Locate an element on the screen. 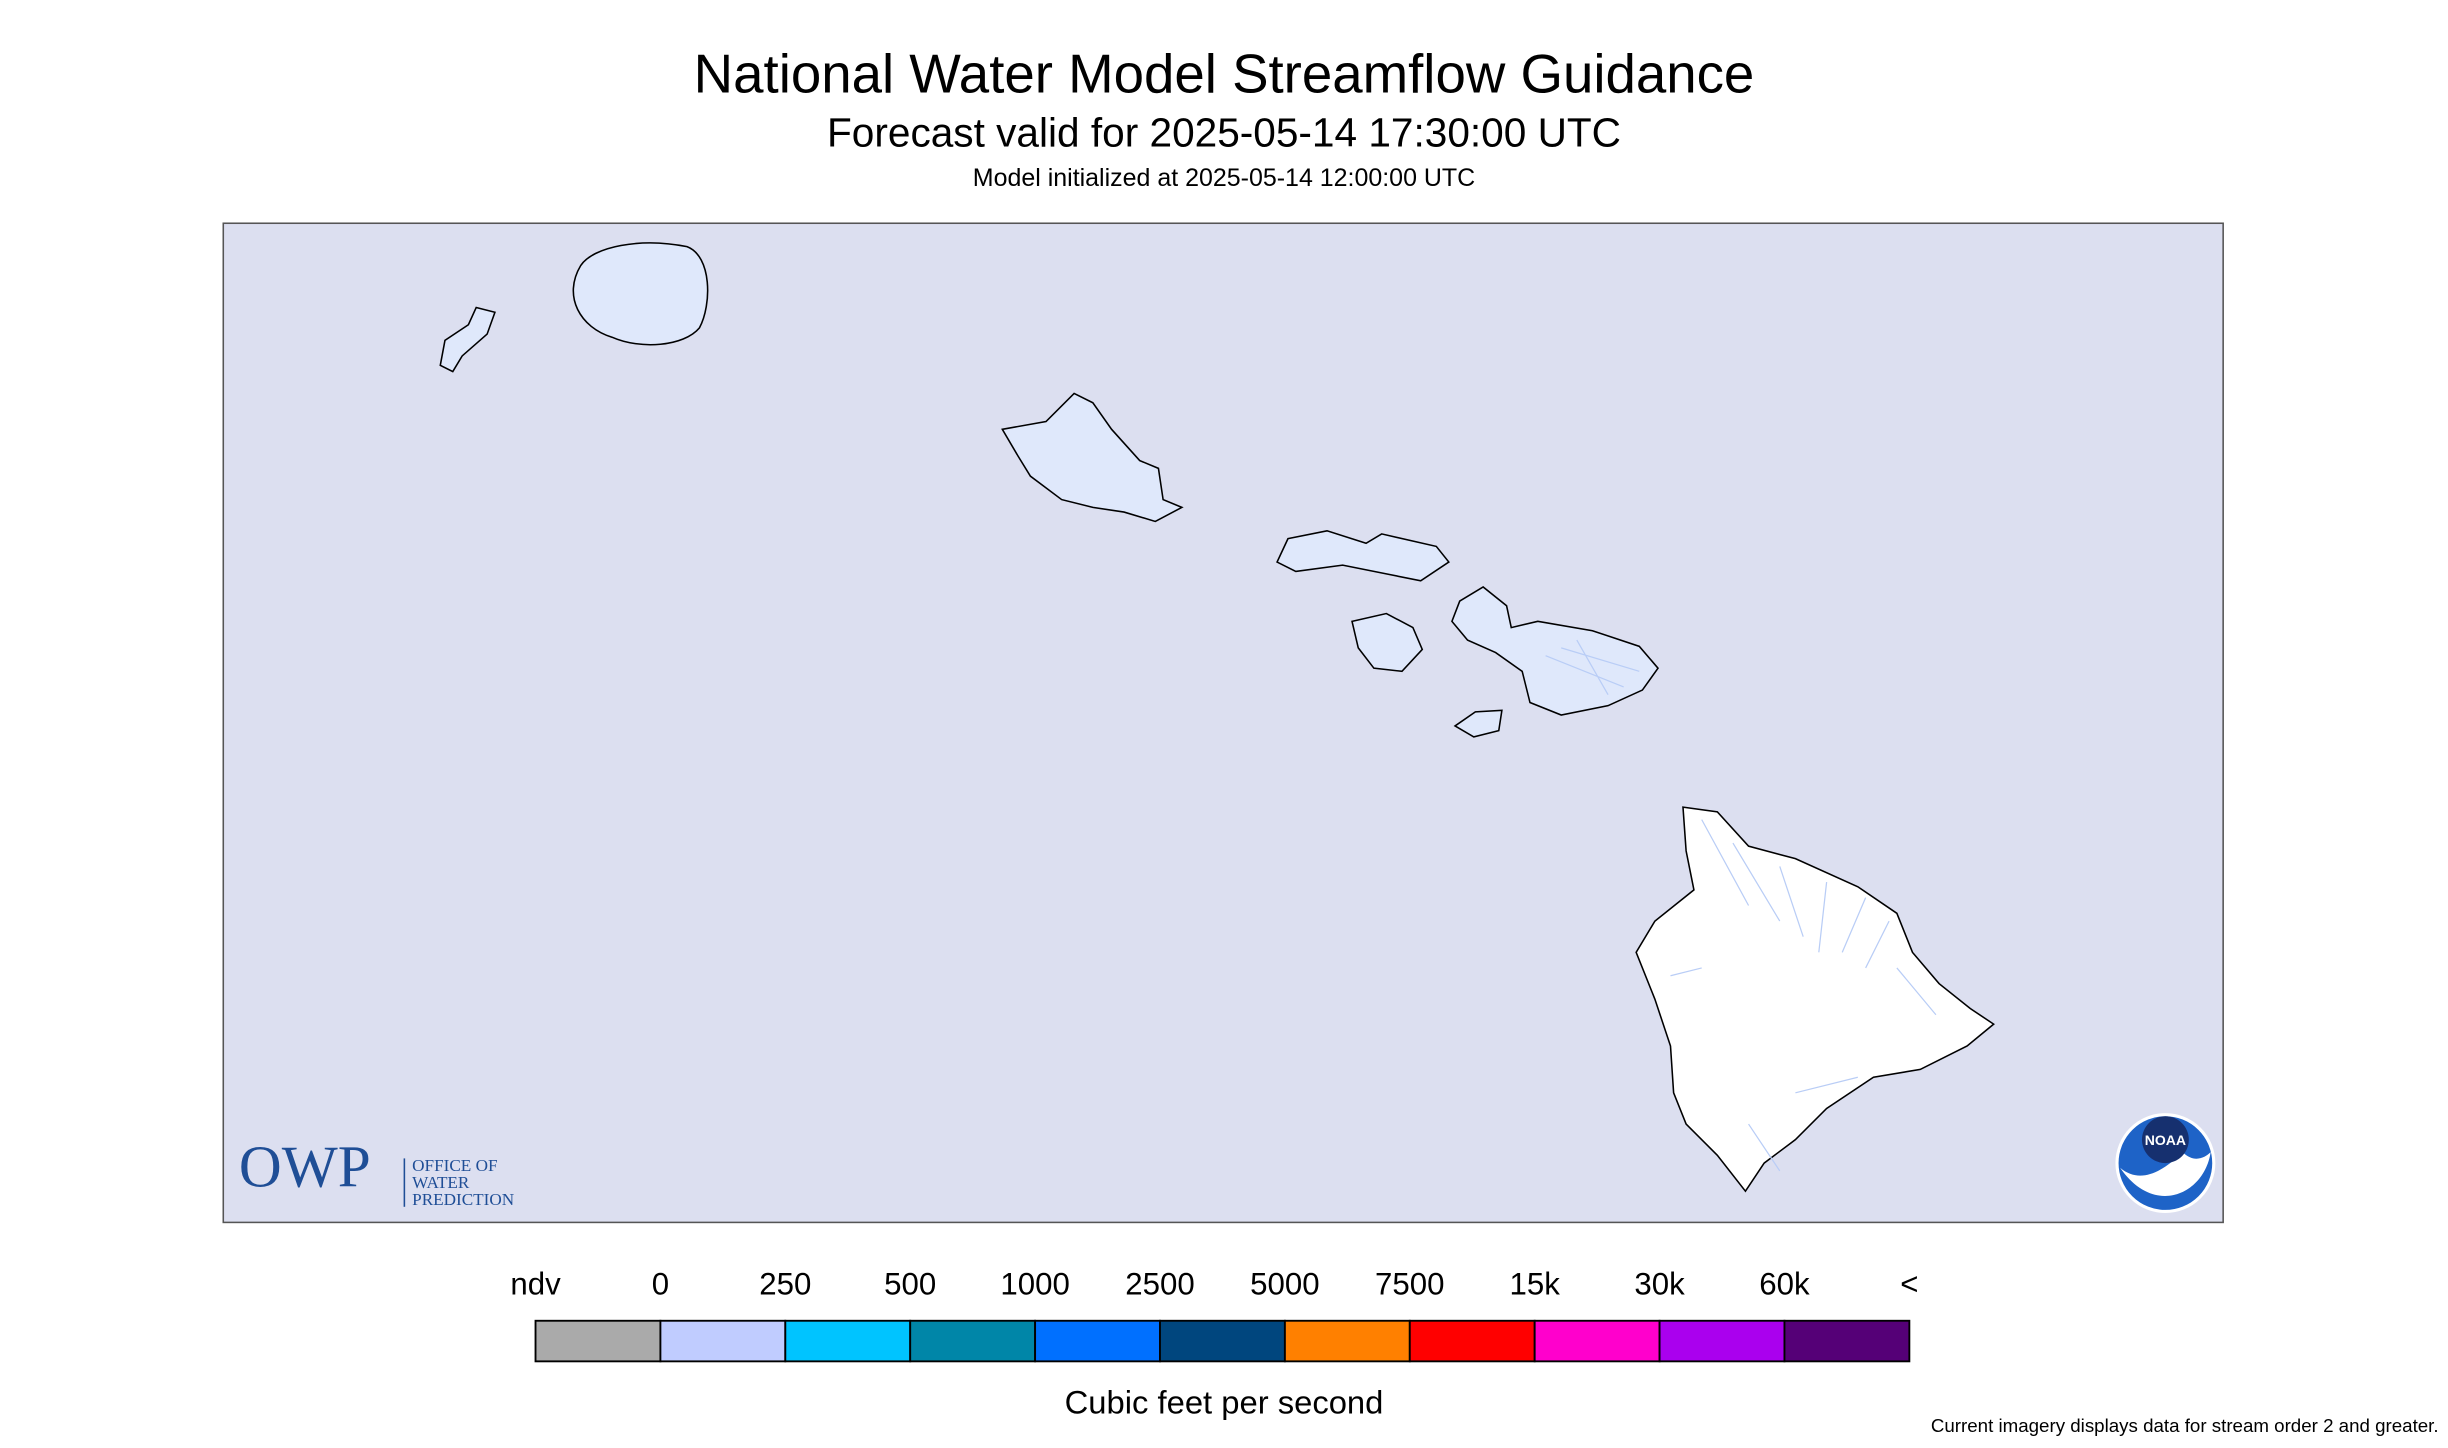 This screenshot has width=2448, height=1448. owp-line: OFFICE OF is located at coordinates (454, 1165).